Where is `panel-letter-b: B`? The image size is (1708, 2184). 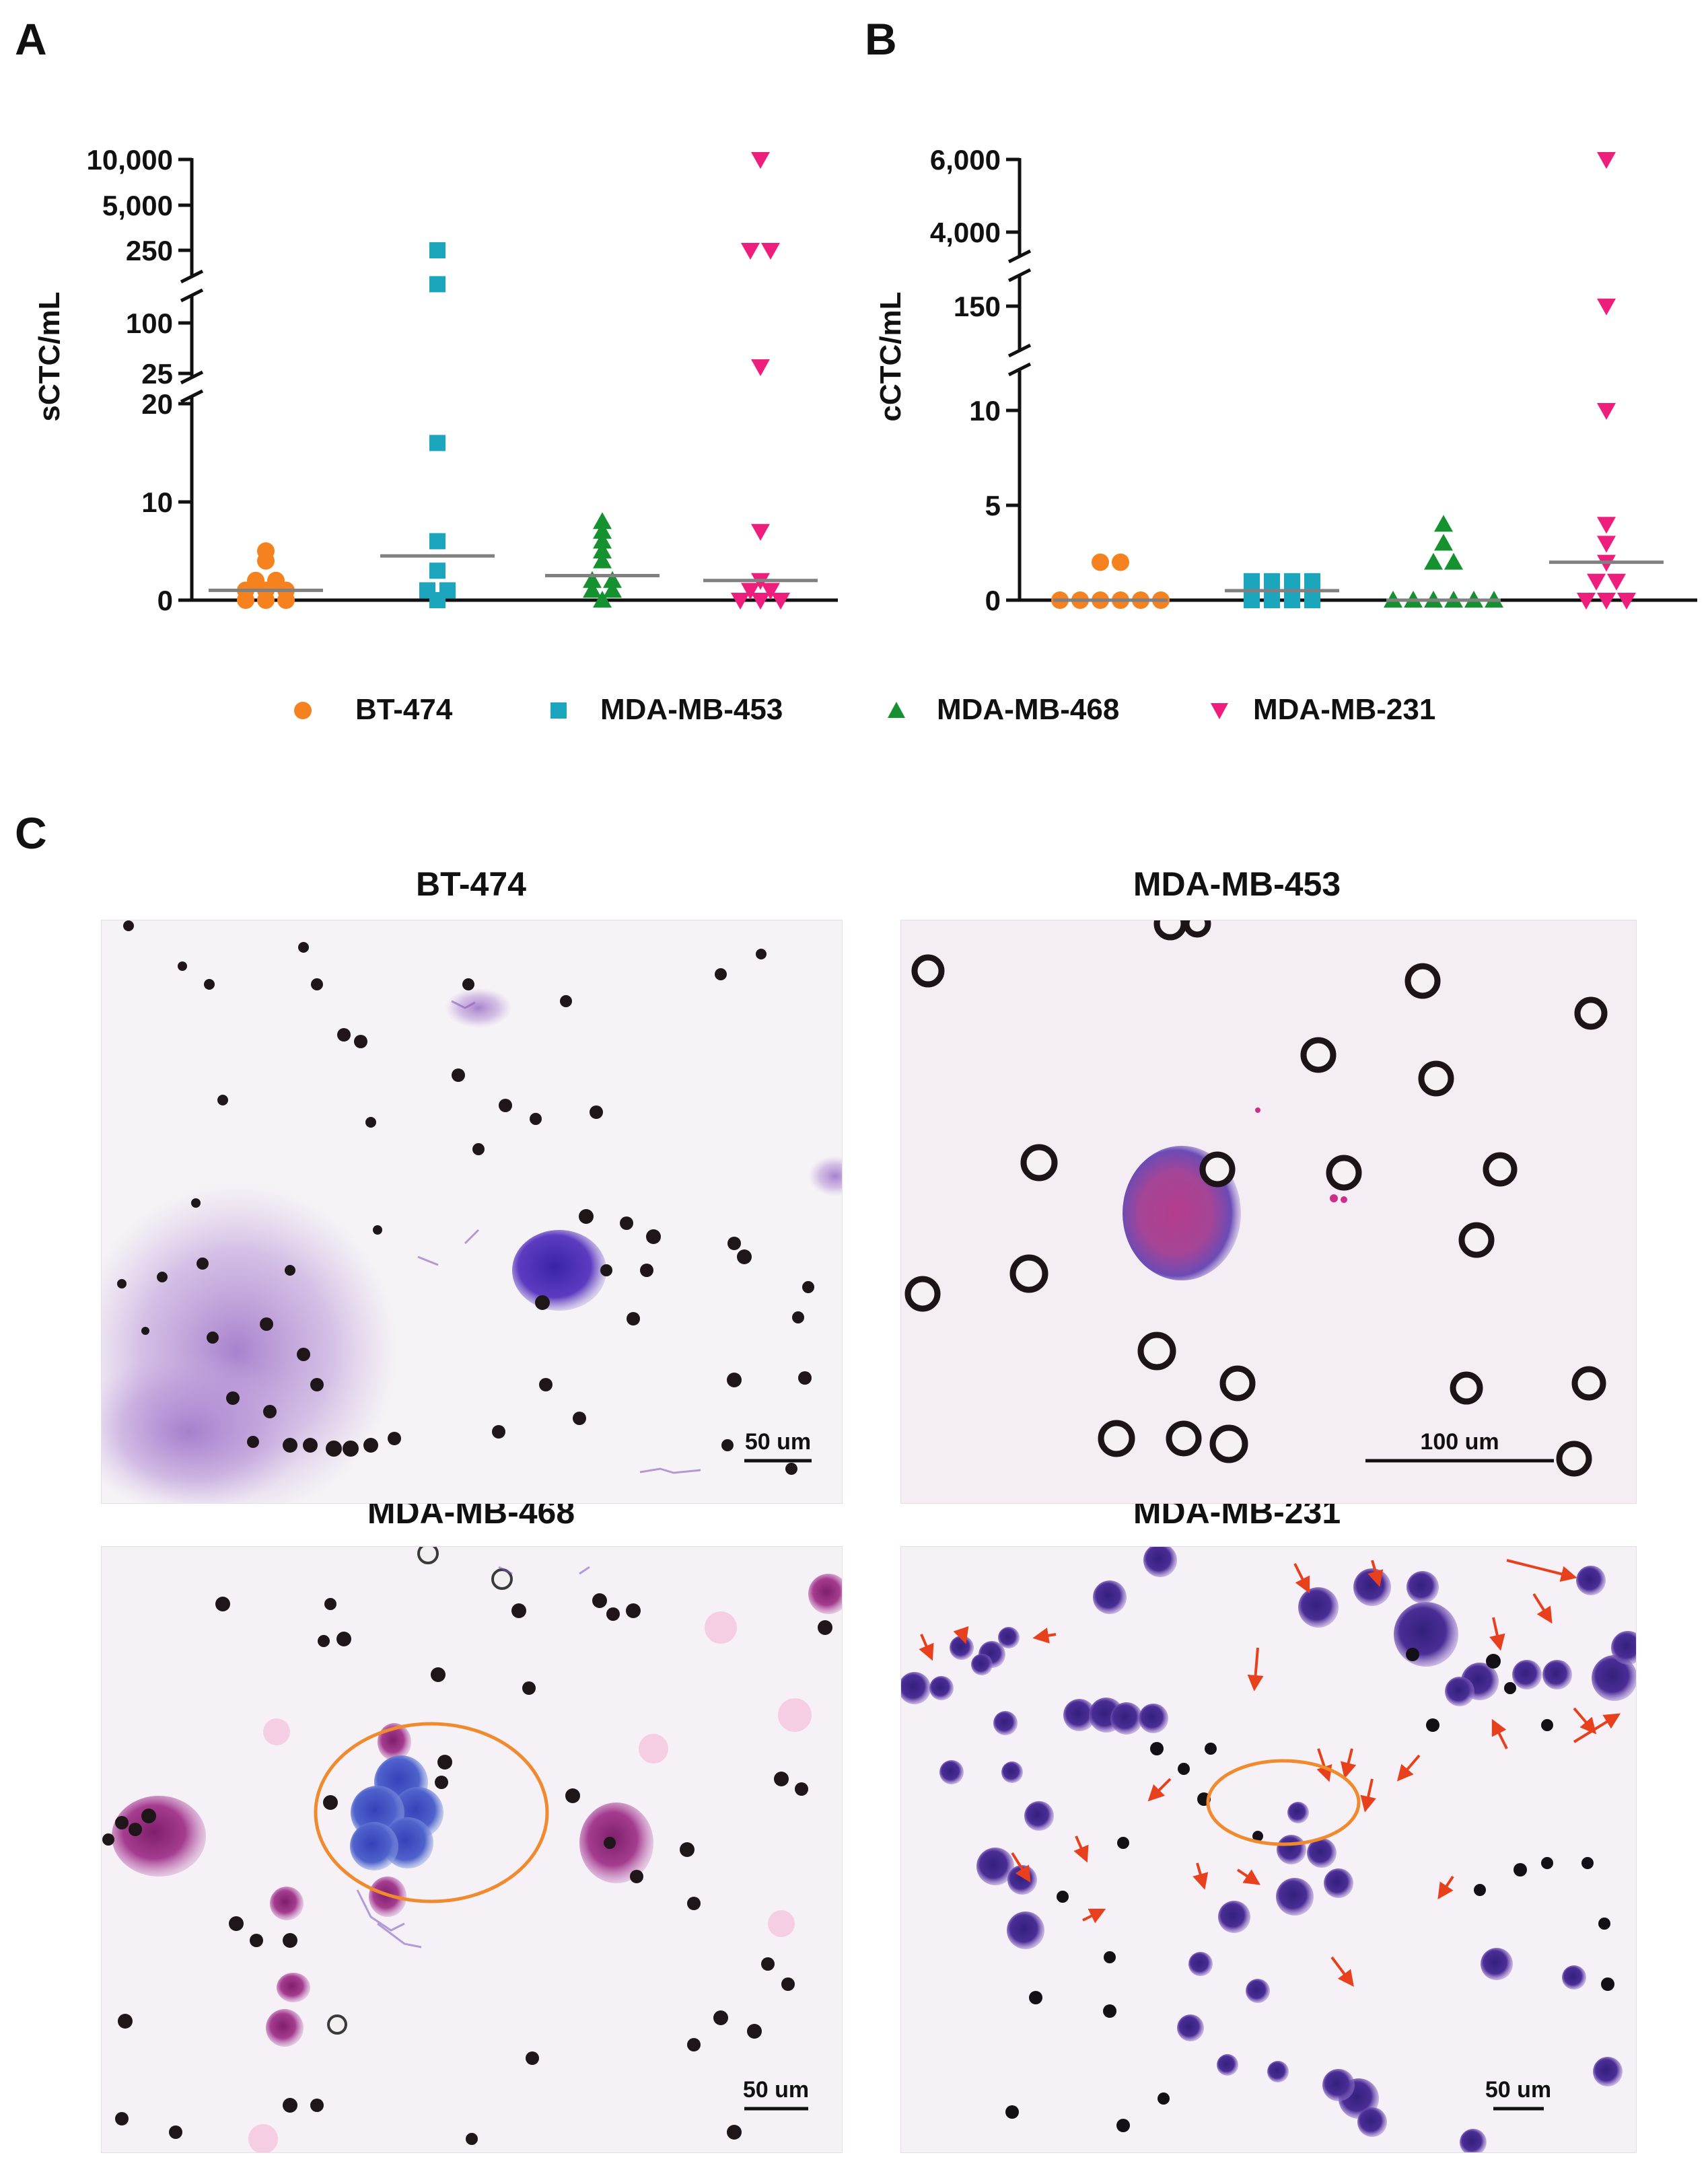
panel-letter-b: B is located at coordinates (881, 39).